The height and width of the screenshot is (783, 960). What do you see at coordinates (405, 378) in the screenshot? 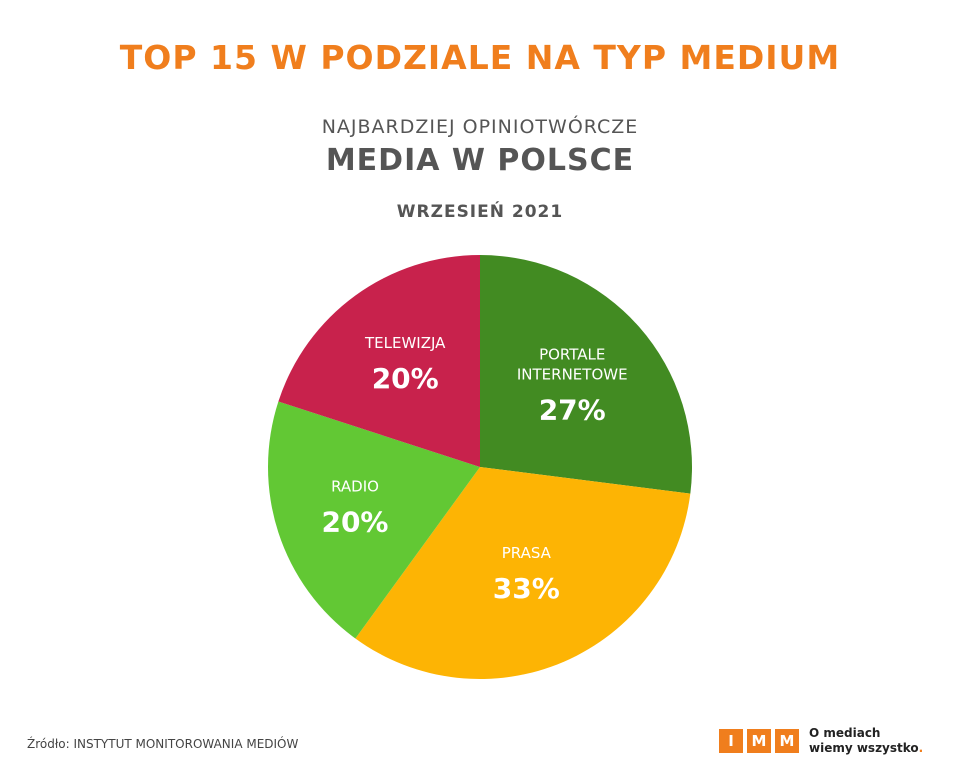
I see `slice-value-4: 20%` at bounding box center [405, 378].